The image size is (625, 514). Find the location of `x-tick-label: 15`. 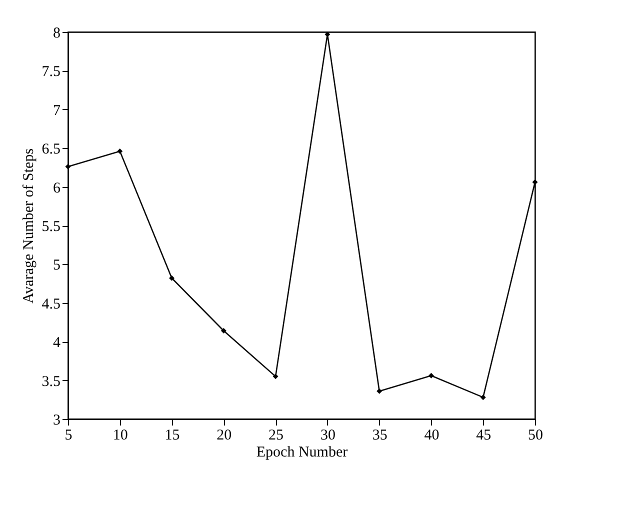

x-tick-label: 15 is located at coordinates (172, 436).